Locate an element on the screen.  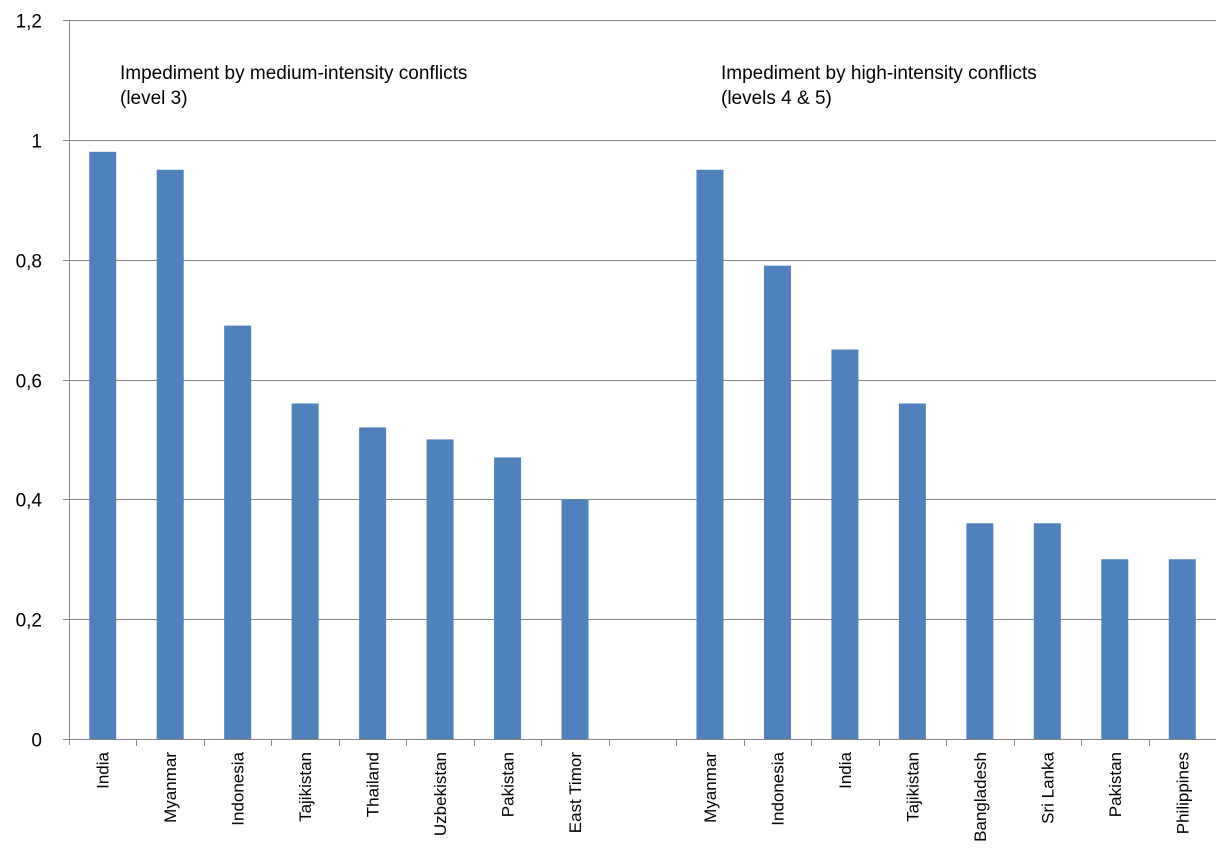
y-tick-labels: 0 0,2 0,4 0,6 0,8 1 1,2 is located at coordinates (29, 382).